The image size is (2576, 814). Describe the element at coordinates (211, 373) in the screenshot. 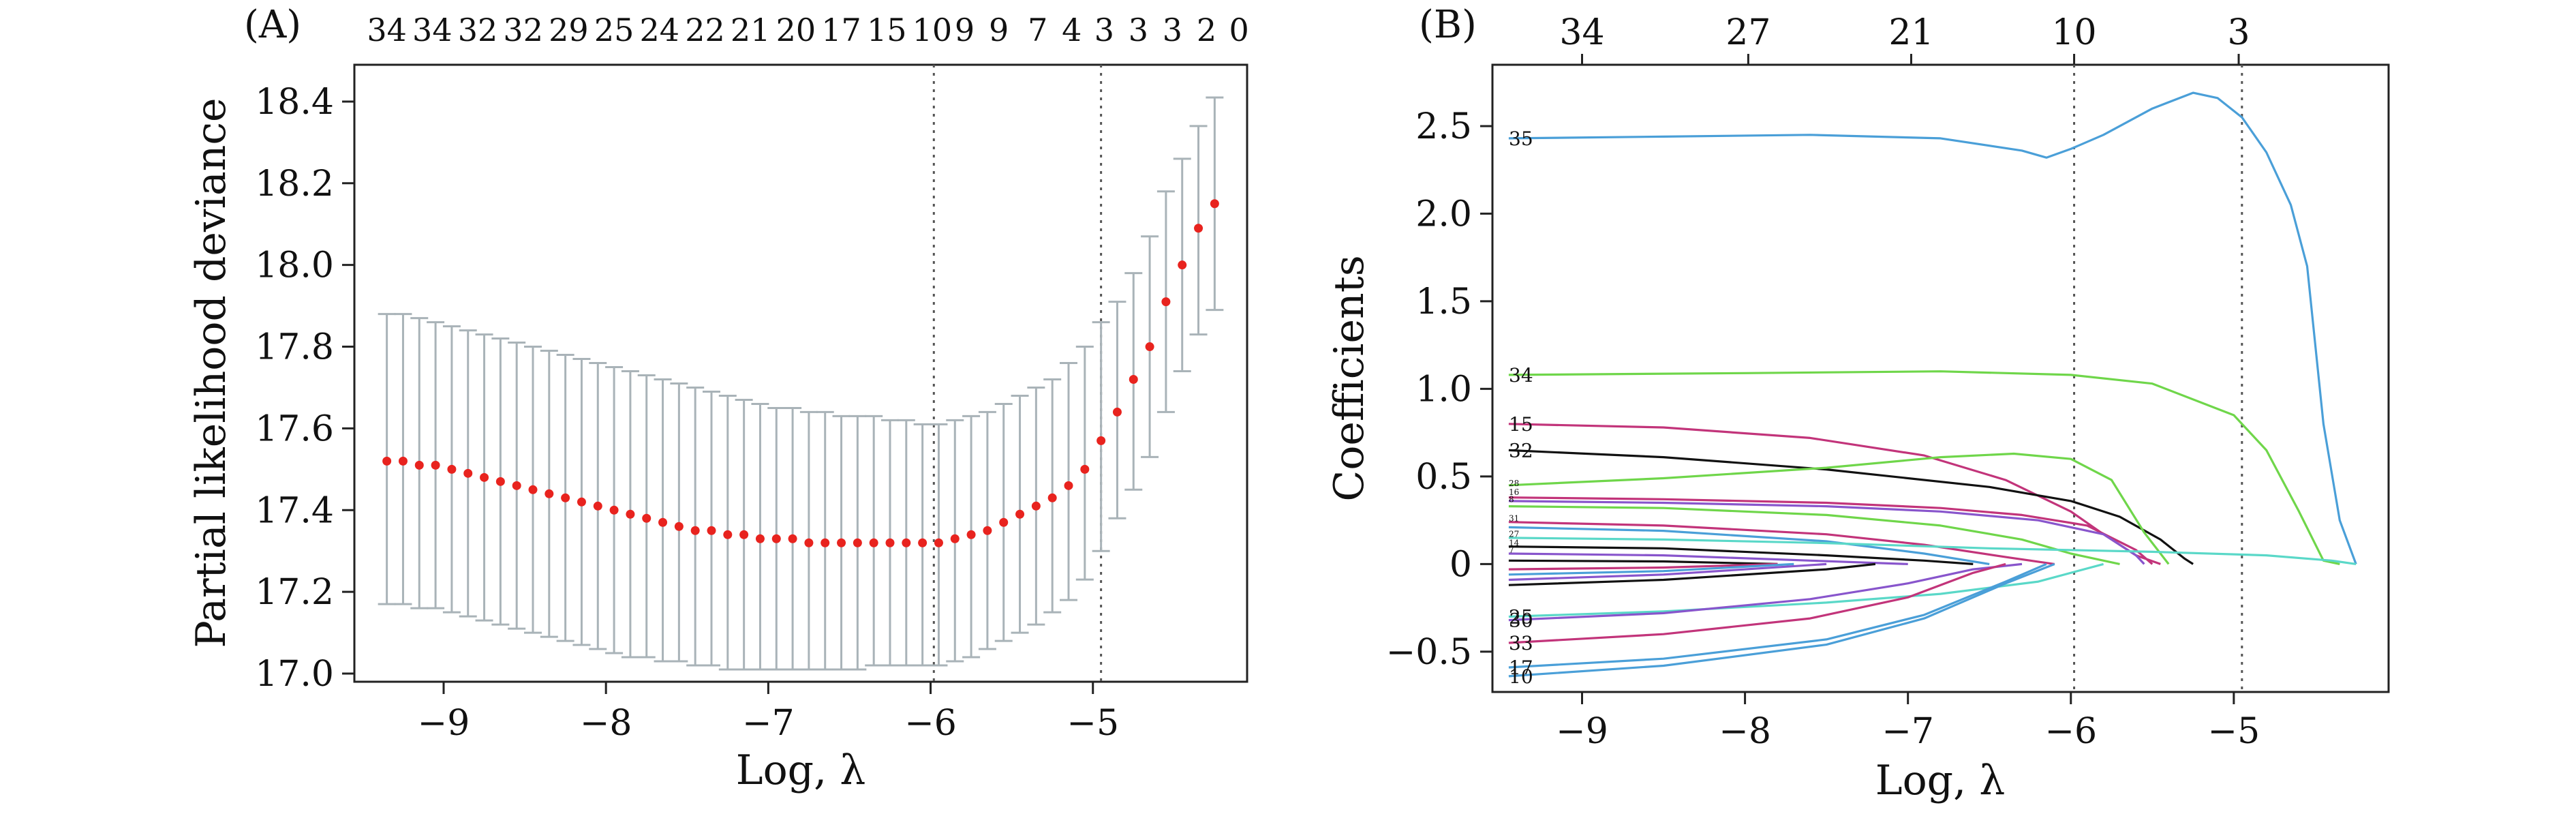

I see `panel-a-y-axis-title: Partial likelihood deviance` at that location.